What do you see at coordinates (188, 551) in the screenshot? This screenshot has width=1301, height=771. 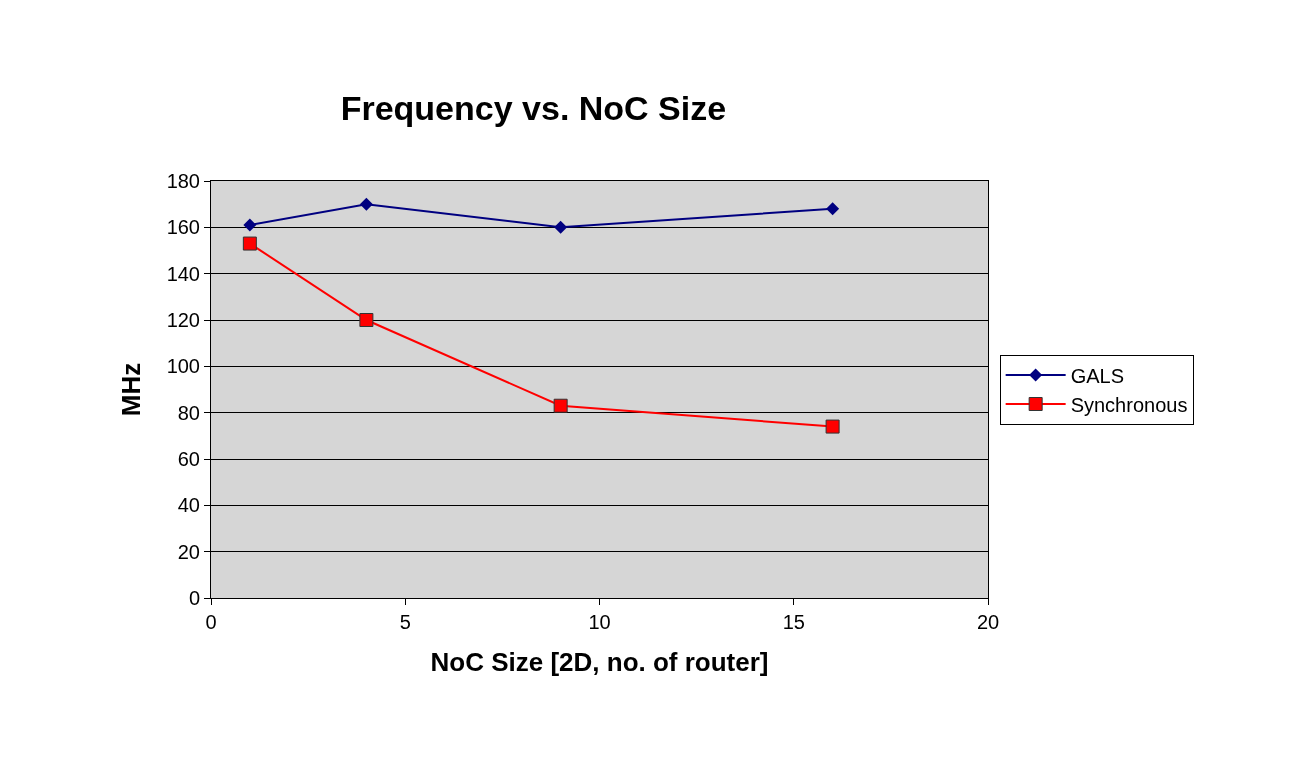 I see `y-tick-label: 20` at bounding box center [188, 551].